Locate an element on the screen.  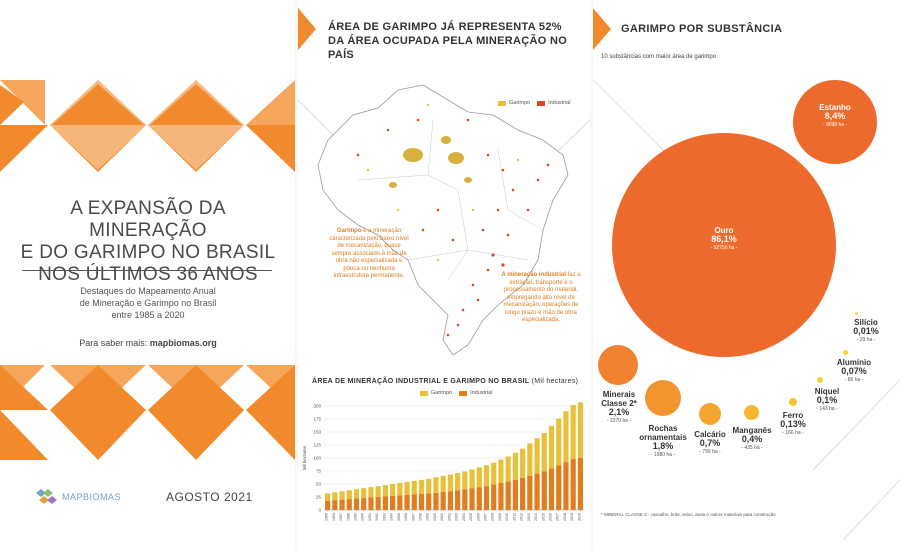
minerais-name: Minerais Classe 2* is located at coordinates (619, 399).